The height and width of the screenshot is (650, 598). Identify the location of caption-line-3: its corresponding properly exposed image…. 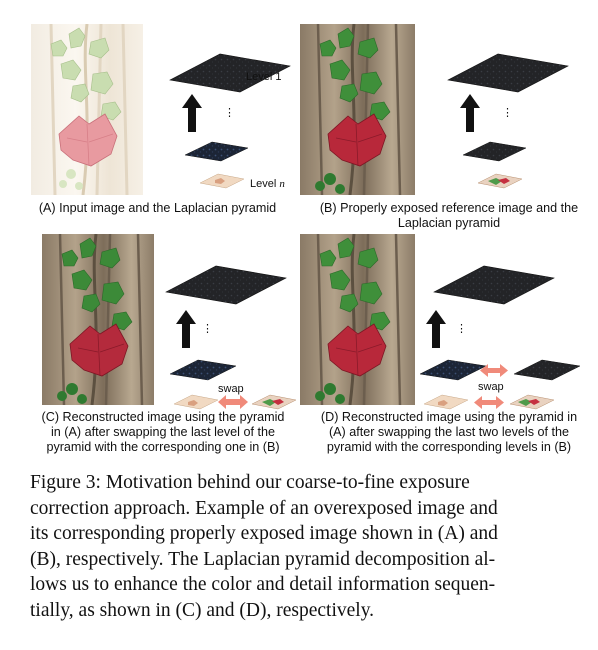
(264, 533).